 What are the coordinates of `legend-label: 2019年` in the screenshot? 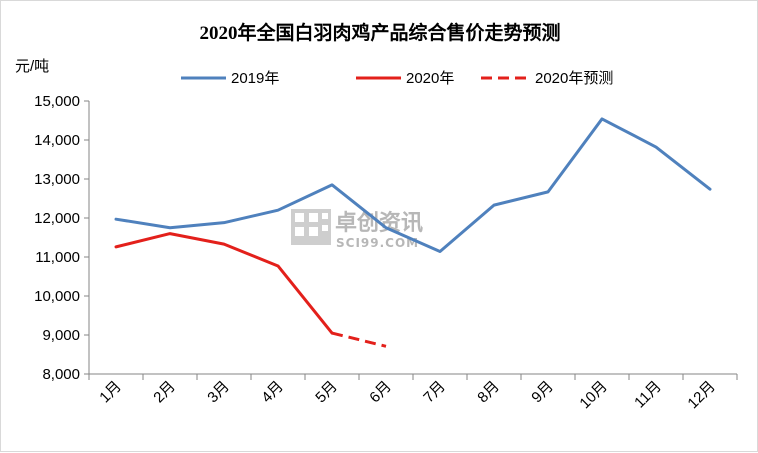 It's located at (255, 78).